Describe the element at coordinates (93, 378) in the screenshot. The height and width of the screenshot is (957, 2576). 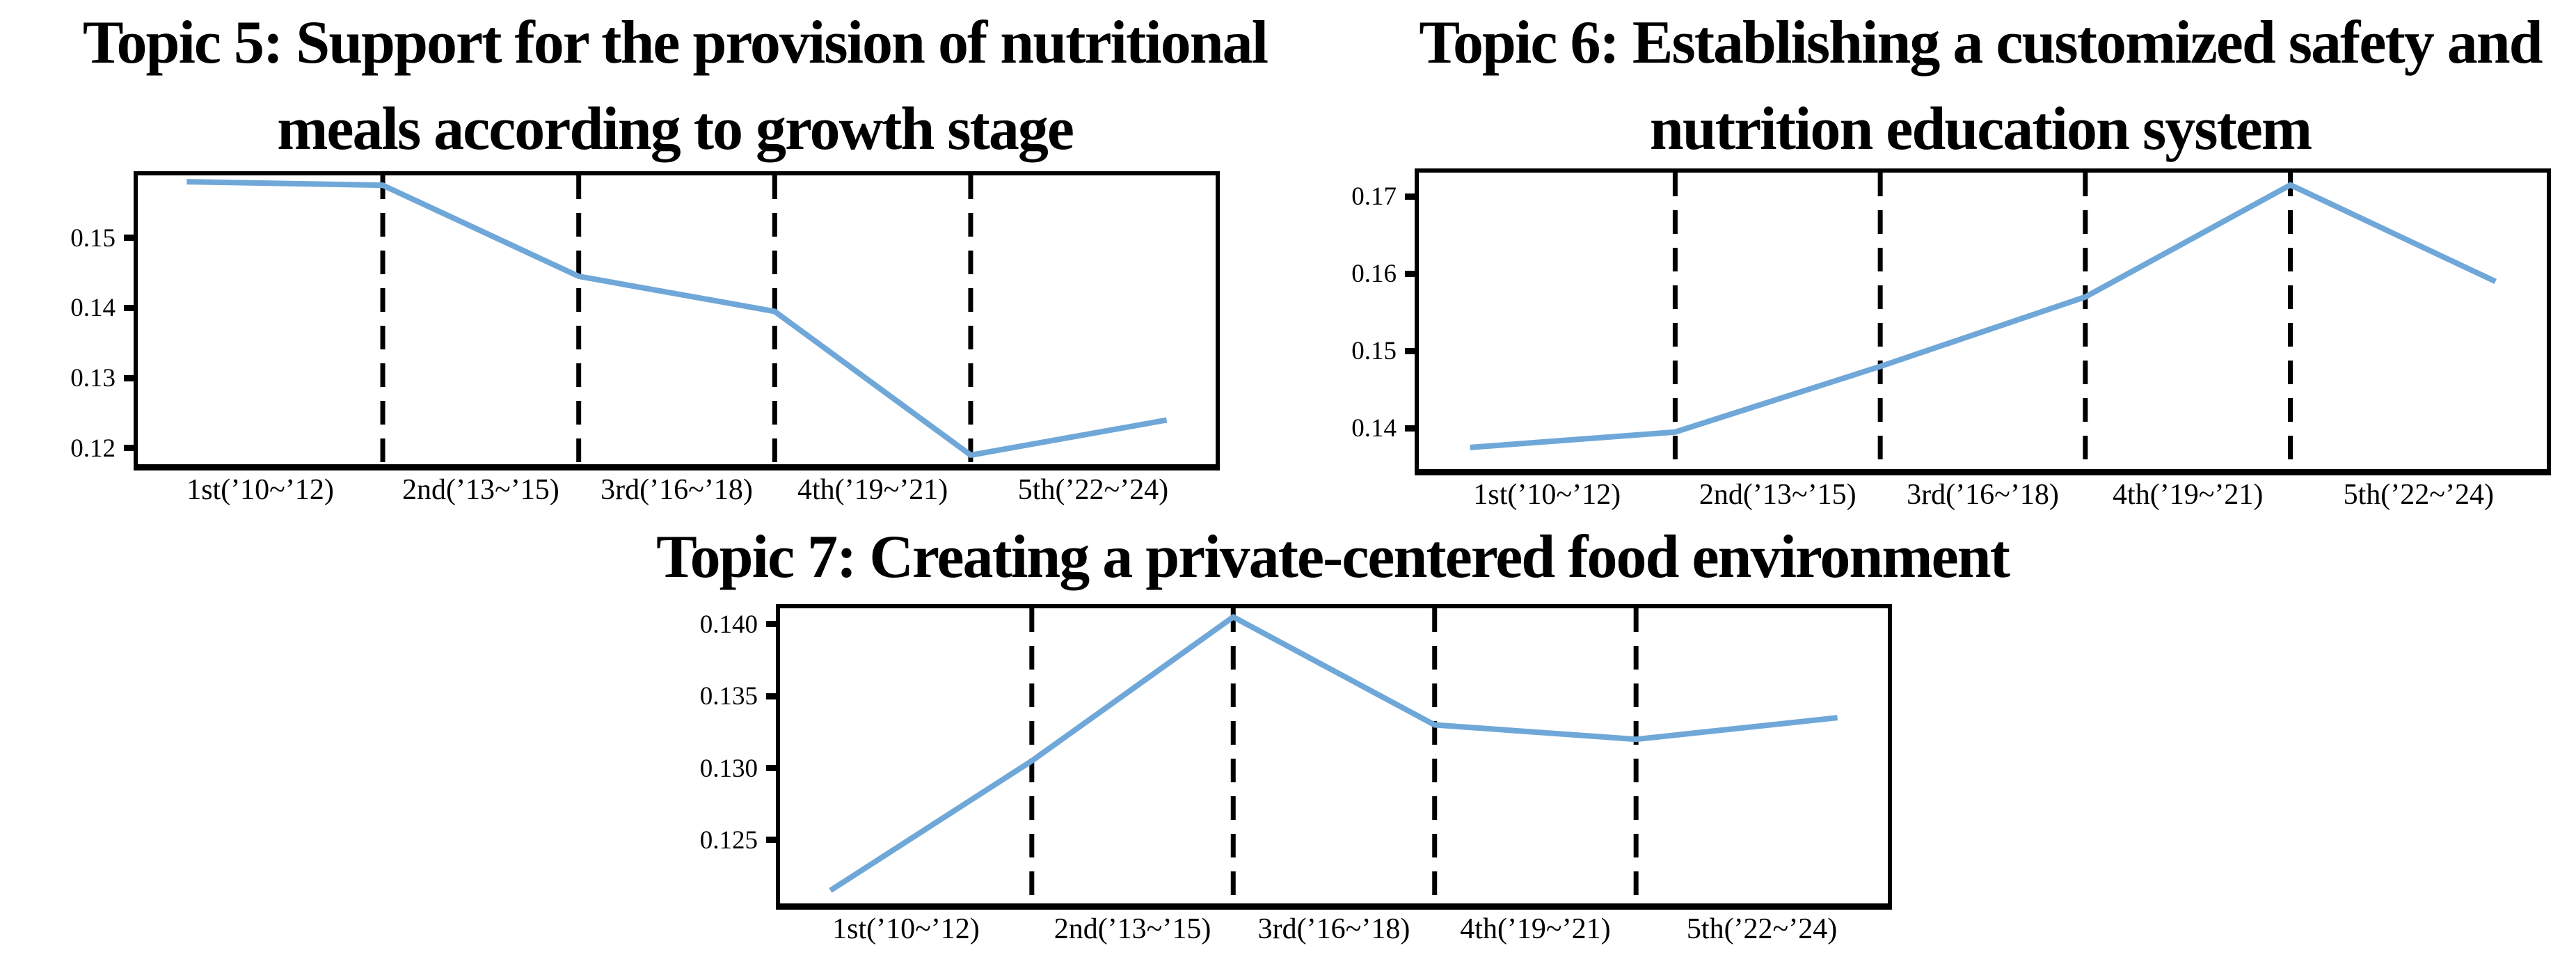
I see `y-axis-tick-label: 0.13` at that location.